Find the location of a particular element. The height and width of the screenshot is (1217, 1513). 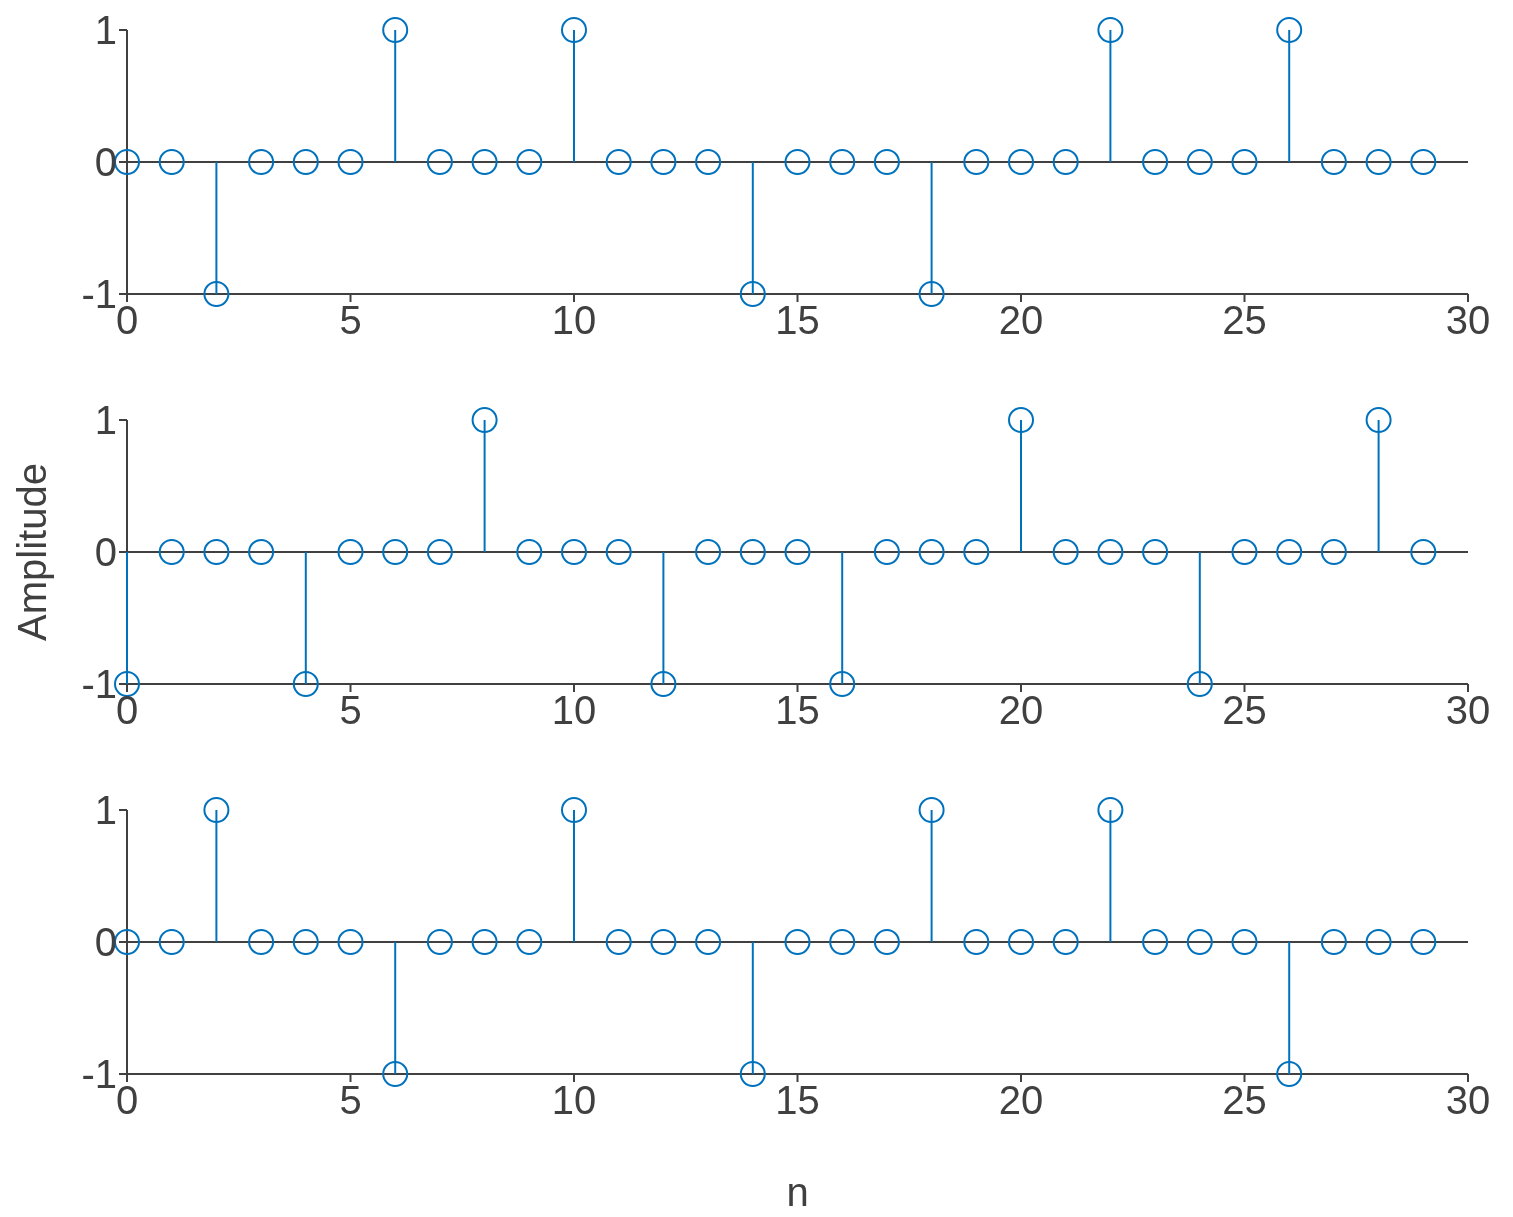

x-axis-title: n is located at coordinates (797, 1192).